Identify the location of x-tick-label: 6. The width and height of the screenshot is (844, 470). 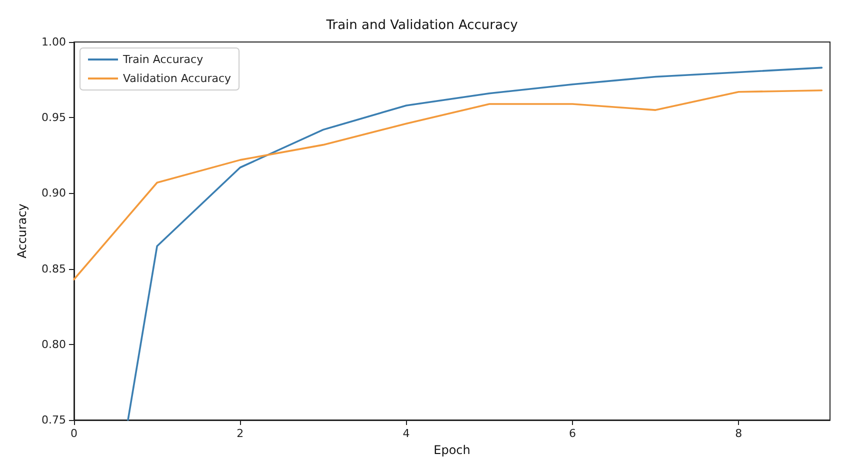
(572, 433).